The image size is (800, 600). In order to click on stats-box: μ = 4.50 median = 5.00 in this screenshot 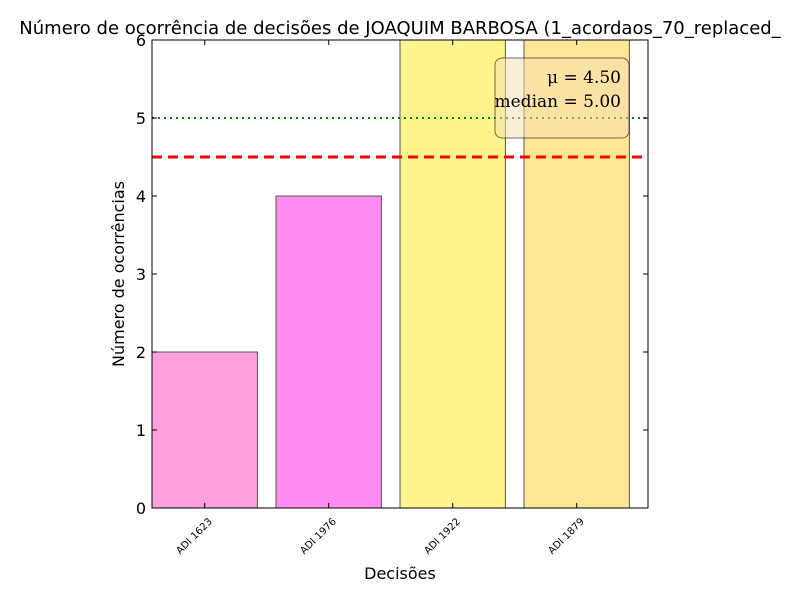, I will do `click(562, 98)`.